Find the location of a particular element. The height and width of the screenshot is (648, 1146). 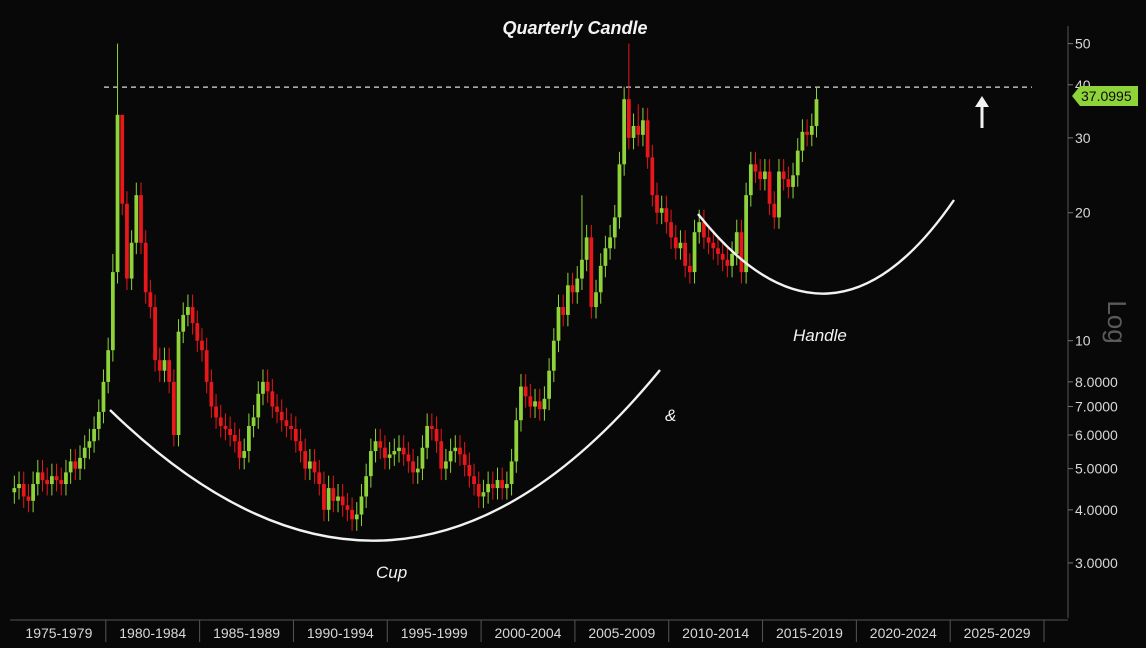

y-tick-label: 30 is located at coordinates (1083, 138).